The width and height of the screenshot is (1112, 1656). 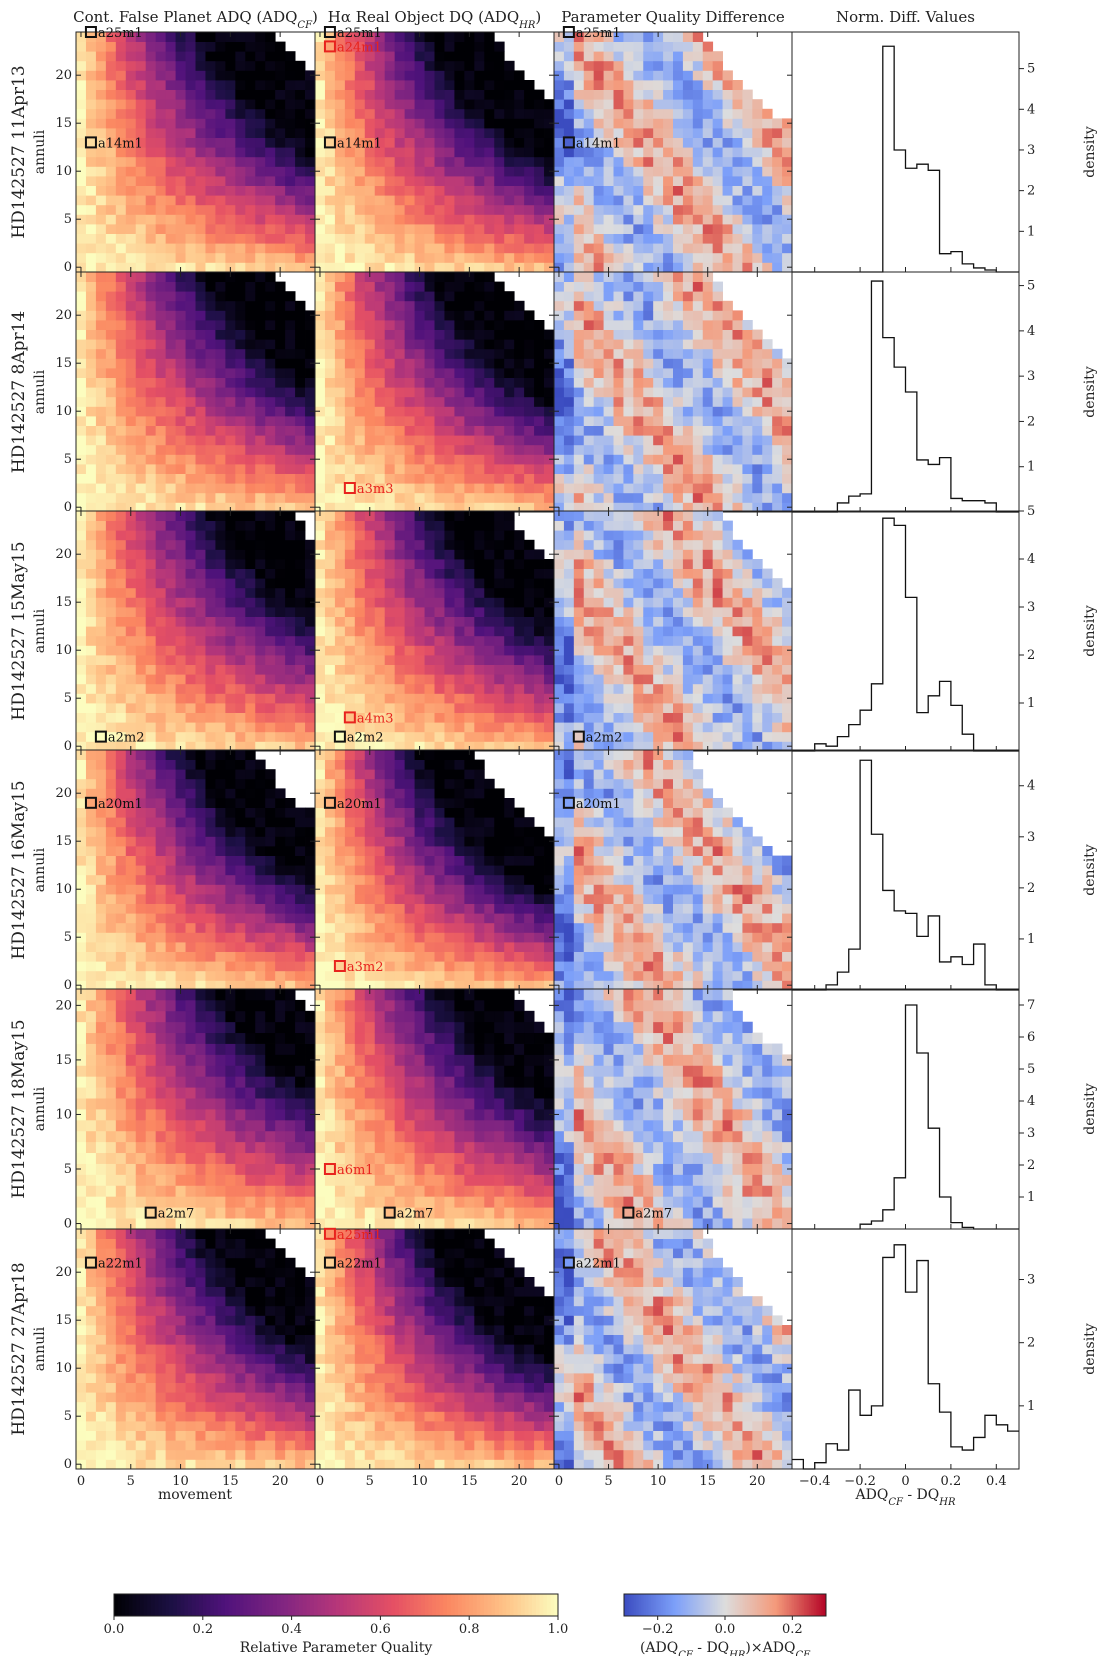 I want to click on hist-y-tick-label: 3, so click(x=1031, y=376).